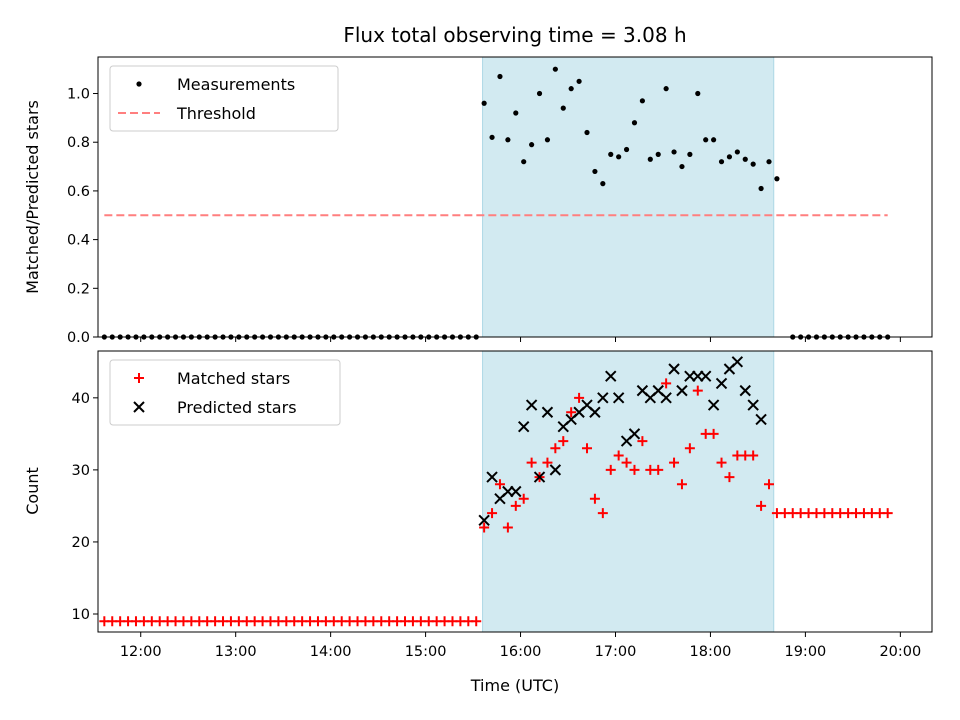 This screenshot has width=960, height=720. What do you see at coordinates (521, 652) in the screenshot?
I see `x-tick-label: 16:00` at bounding box center [521, 652].